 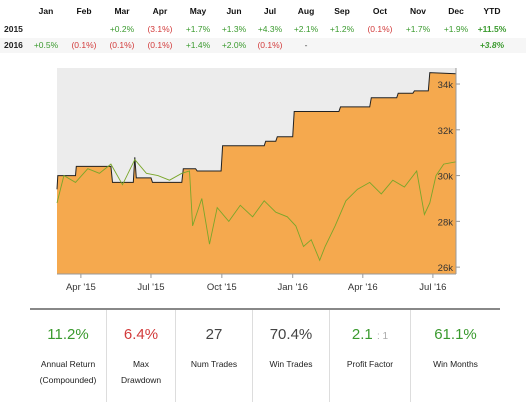 What do you see at coordinates (68, 334) in the screenshot?
I see `stat-value: 11.2%` at bounding box center [68, 334].